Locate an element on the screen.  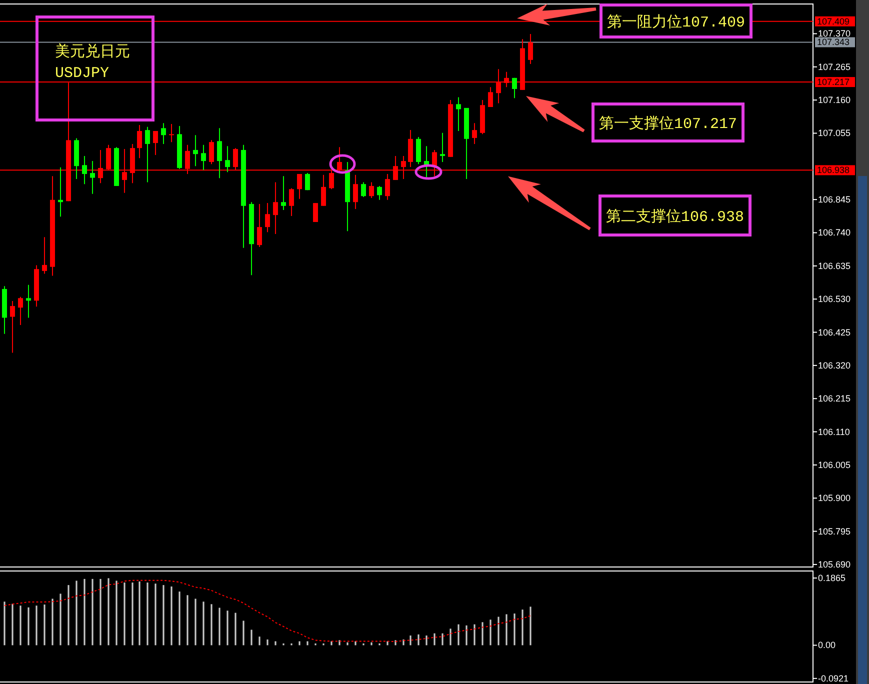
y-tick-label: 106.005 is located at coordinates (834, 465).